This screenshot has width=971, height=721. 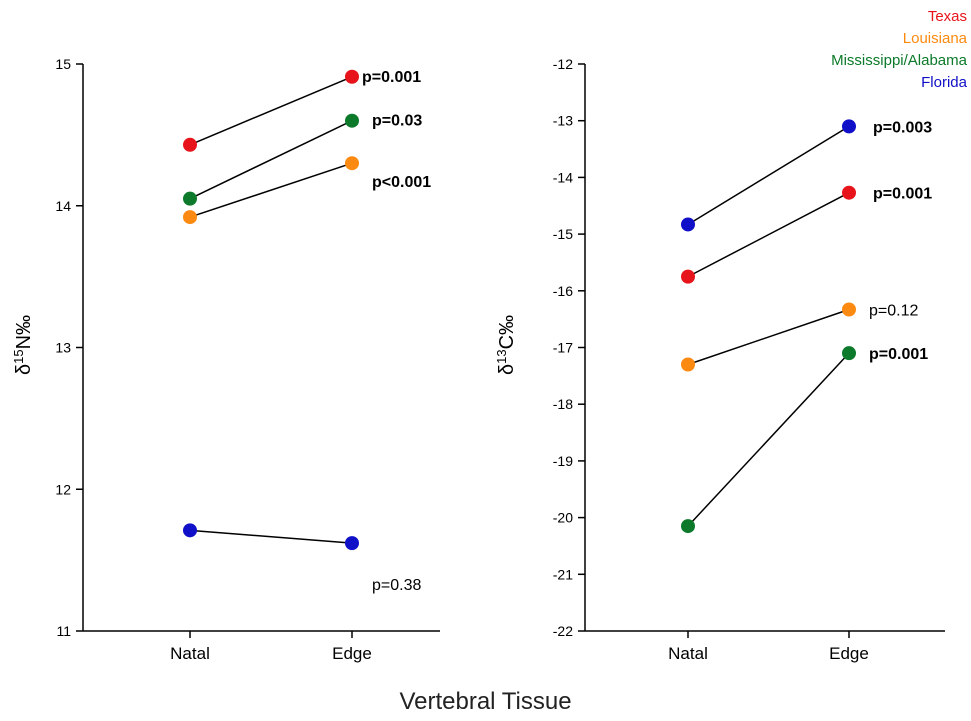 I want to click on y-tick-label: 12, so click(x=63, y=489).